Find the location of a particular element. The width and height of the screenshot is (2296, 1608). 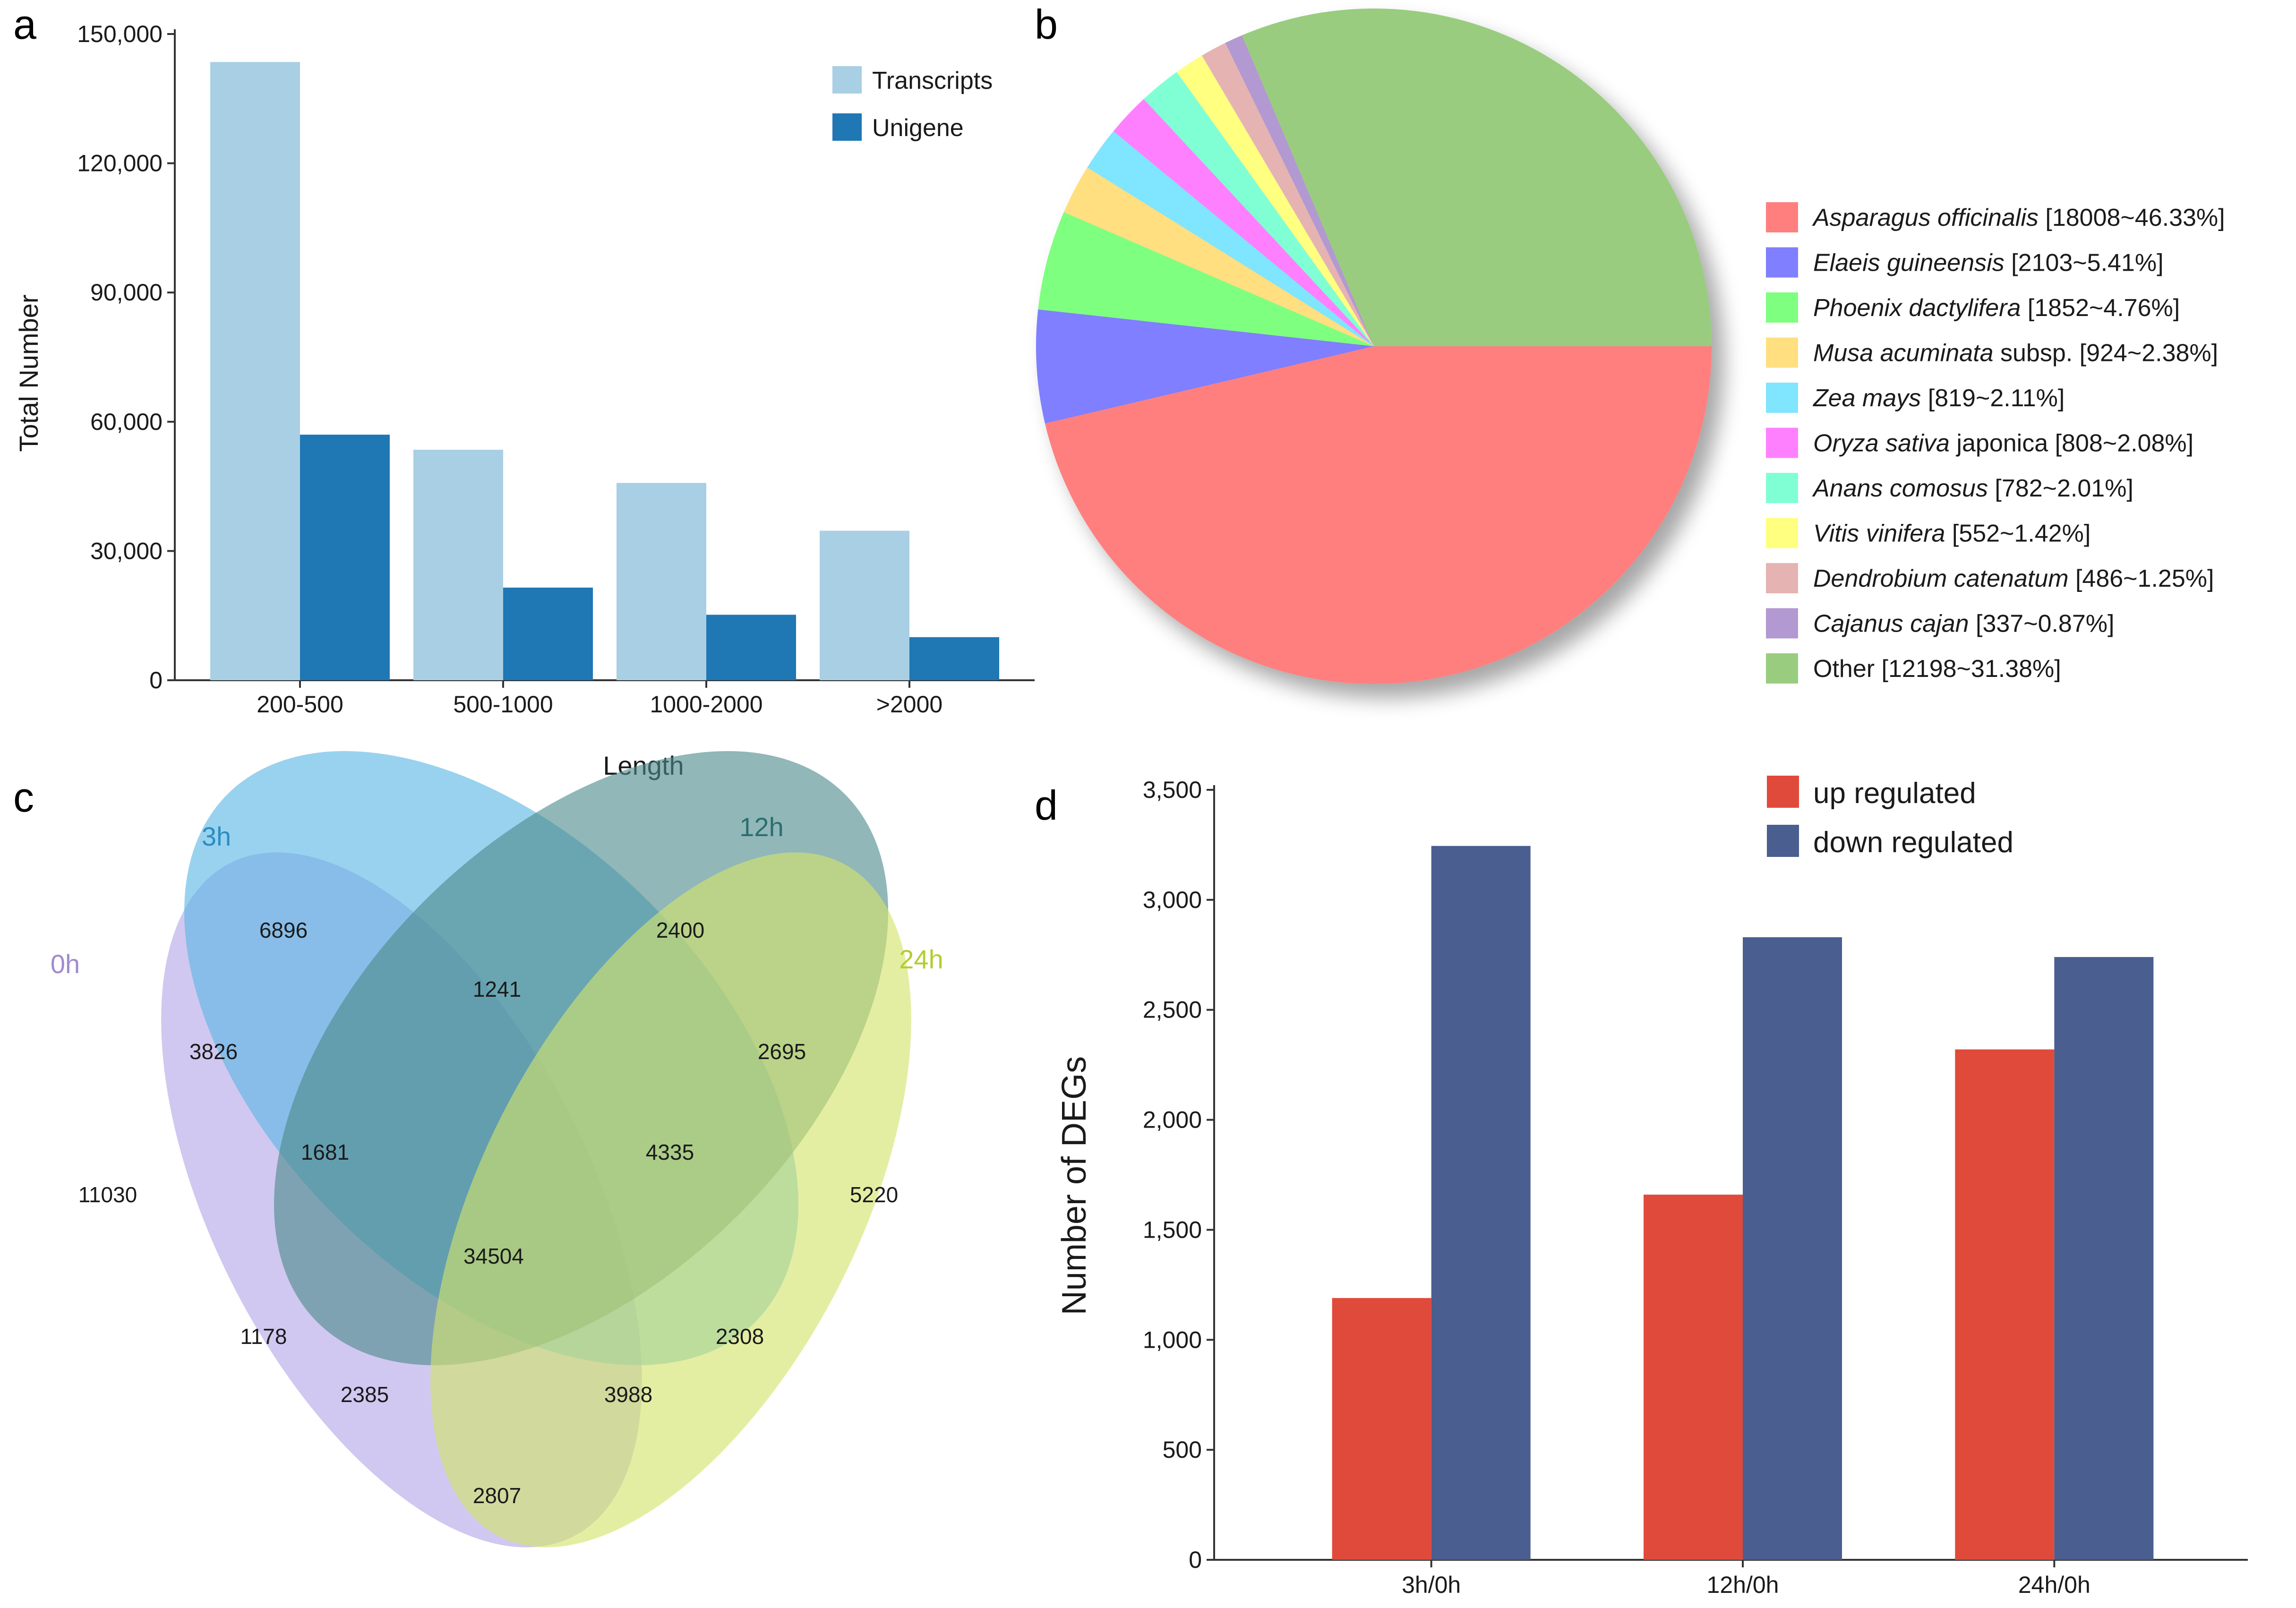

panel-b-pie is located at coordinates (1374, 346).